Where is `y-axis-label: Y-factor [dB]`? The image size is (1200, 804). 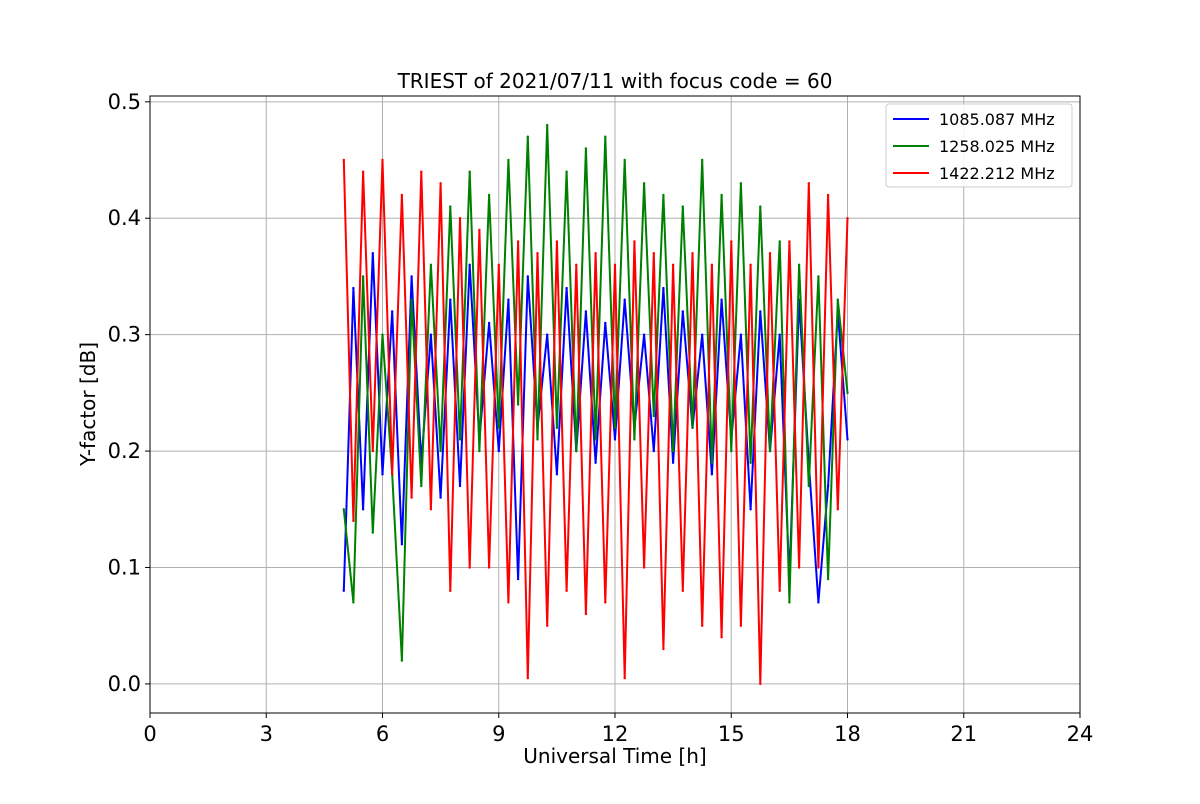 y-axis-label: Y-factor [dB] is located at coordinates (88, 404).